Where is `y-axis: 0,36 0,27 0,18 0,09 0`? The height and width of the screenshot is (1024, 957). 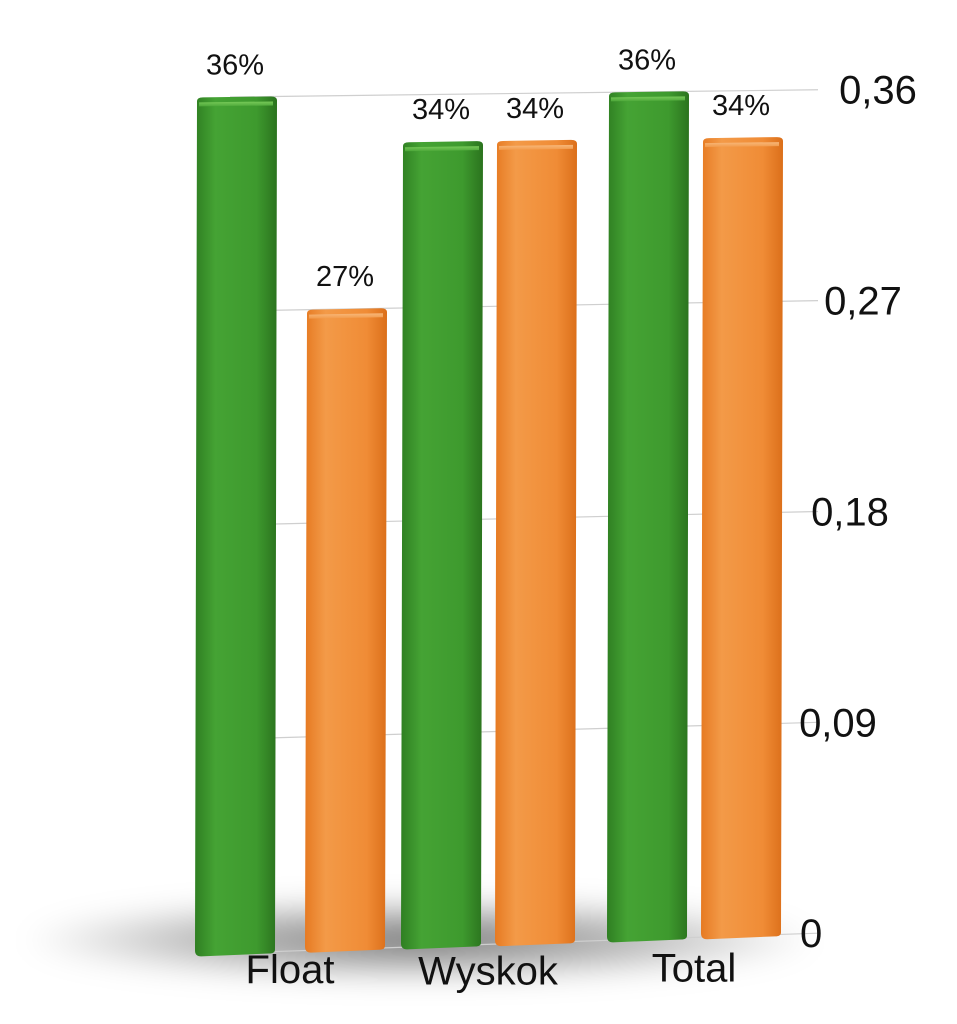
y-axis: 0,36 0,27 0,18 0,09 0 is located at coordinates (858, 512).